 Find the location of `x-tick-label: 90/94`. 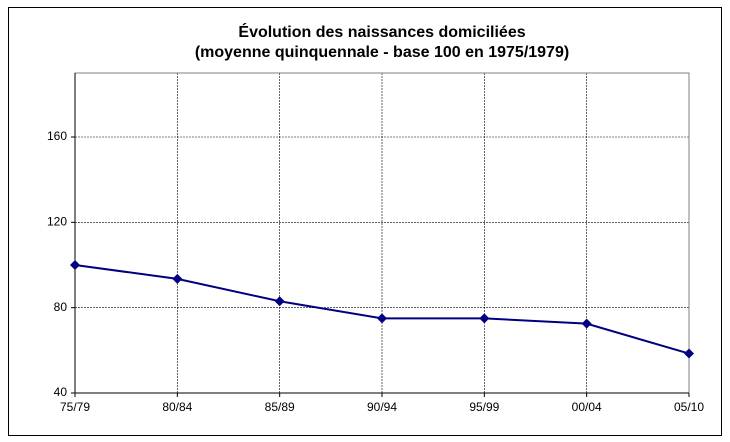

x-tick-label: 90/94 is located at coordinates (382, 407).